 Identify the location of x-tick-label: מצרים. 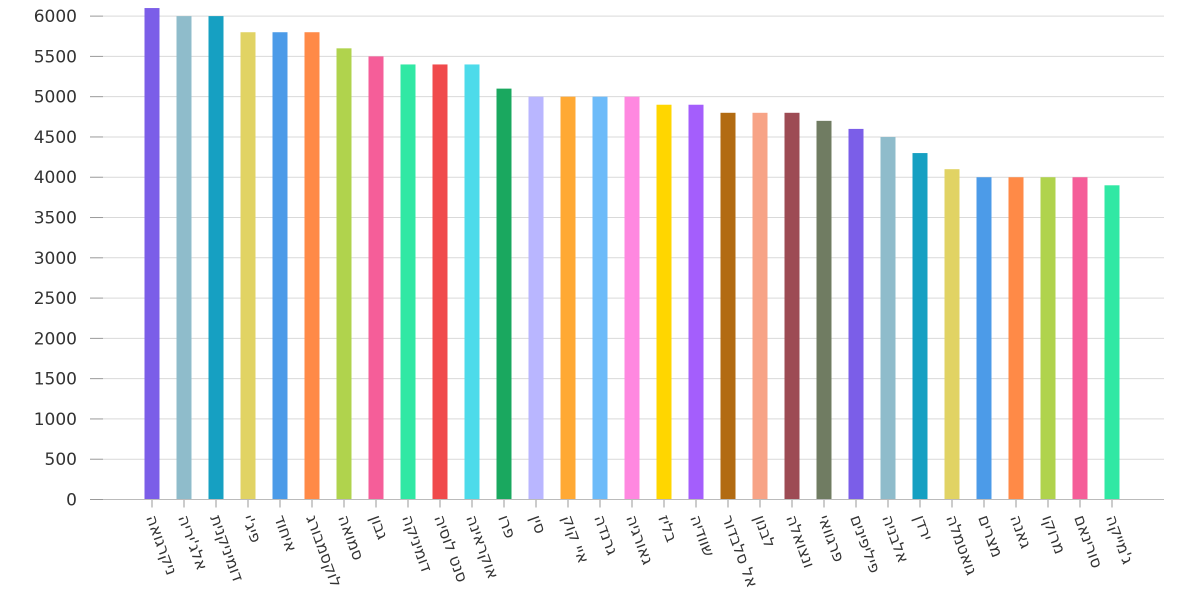
(990, 535).